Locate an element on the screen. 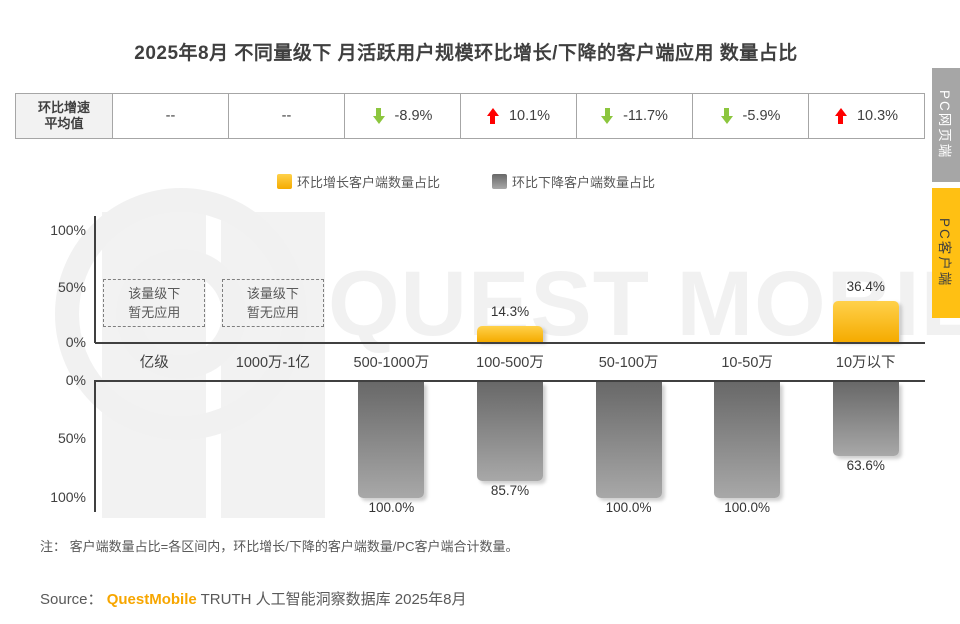  source-brand: QuestMobile is located at coordinates (151, 599).